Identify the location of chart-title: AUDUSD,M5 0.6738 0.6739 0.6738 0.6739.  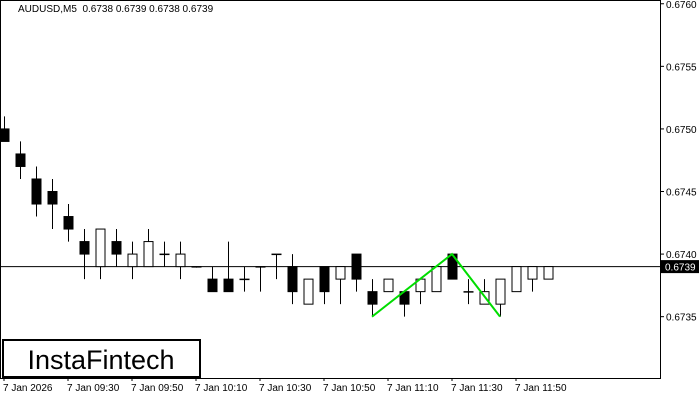
(116, 9).